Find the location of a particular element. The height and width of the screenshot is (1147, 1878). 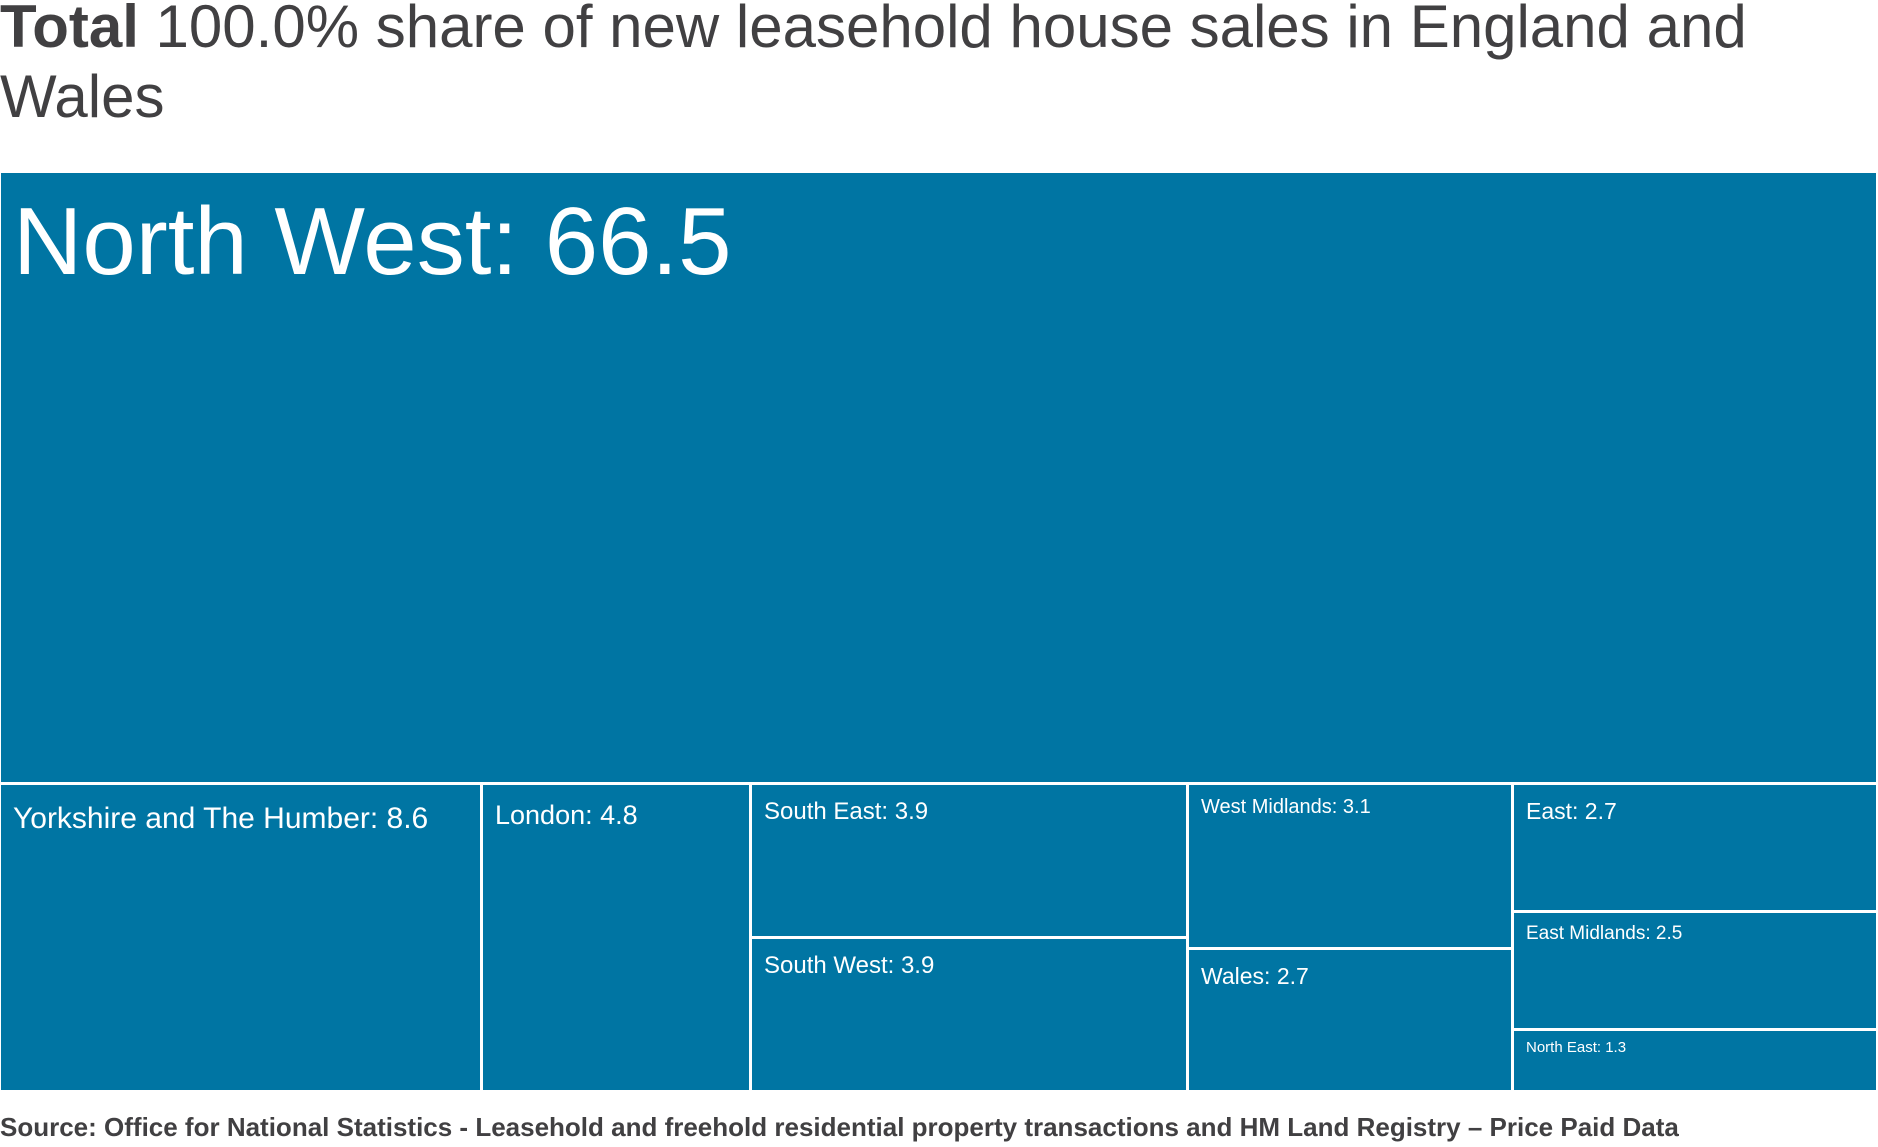

treemap-tile-label: North East: 1.3 is located at coordinates (1576, 1047).